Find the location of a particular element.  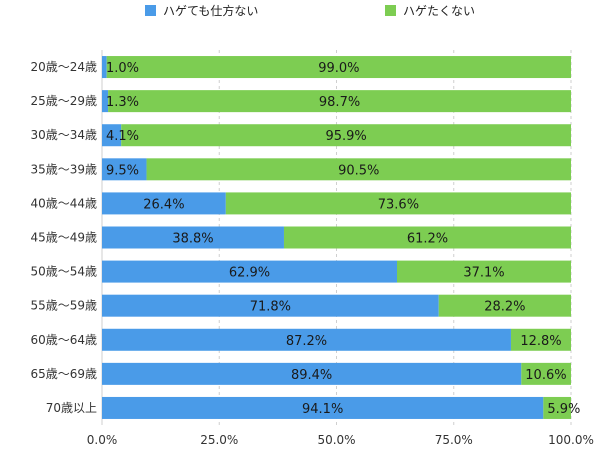

legend-label-1: ハゲても仕方ない is located at coordinates (210, 10).